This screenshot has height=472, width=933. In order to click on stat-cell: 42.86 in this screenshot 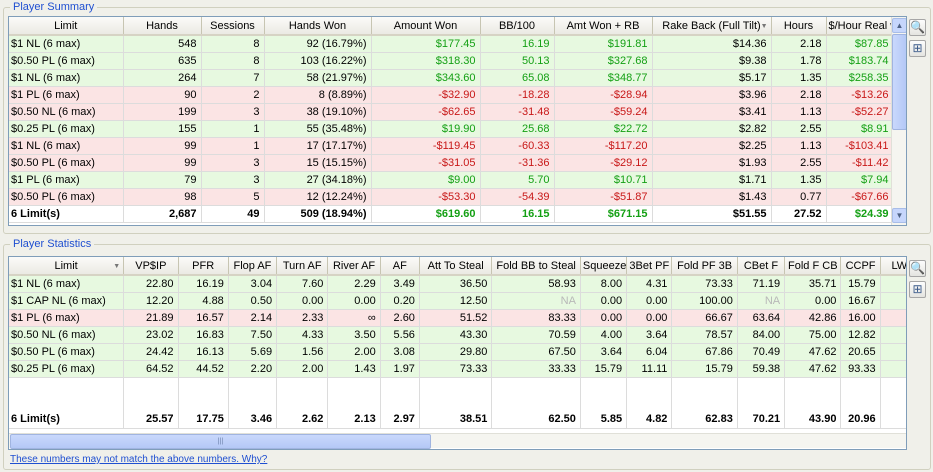, I will do `click(813, 318)`.